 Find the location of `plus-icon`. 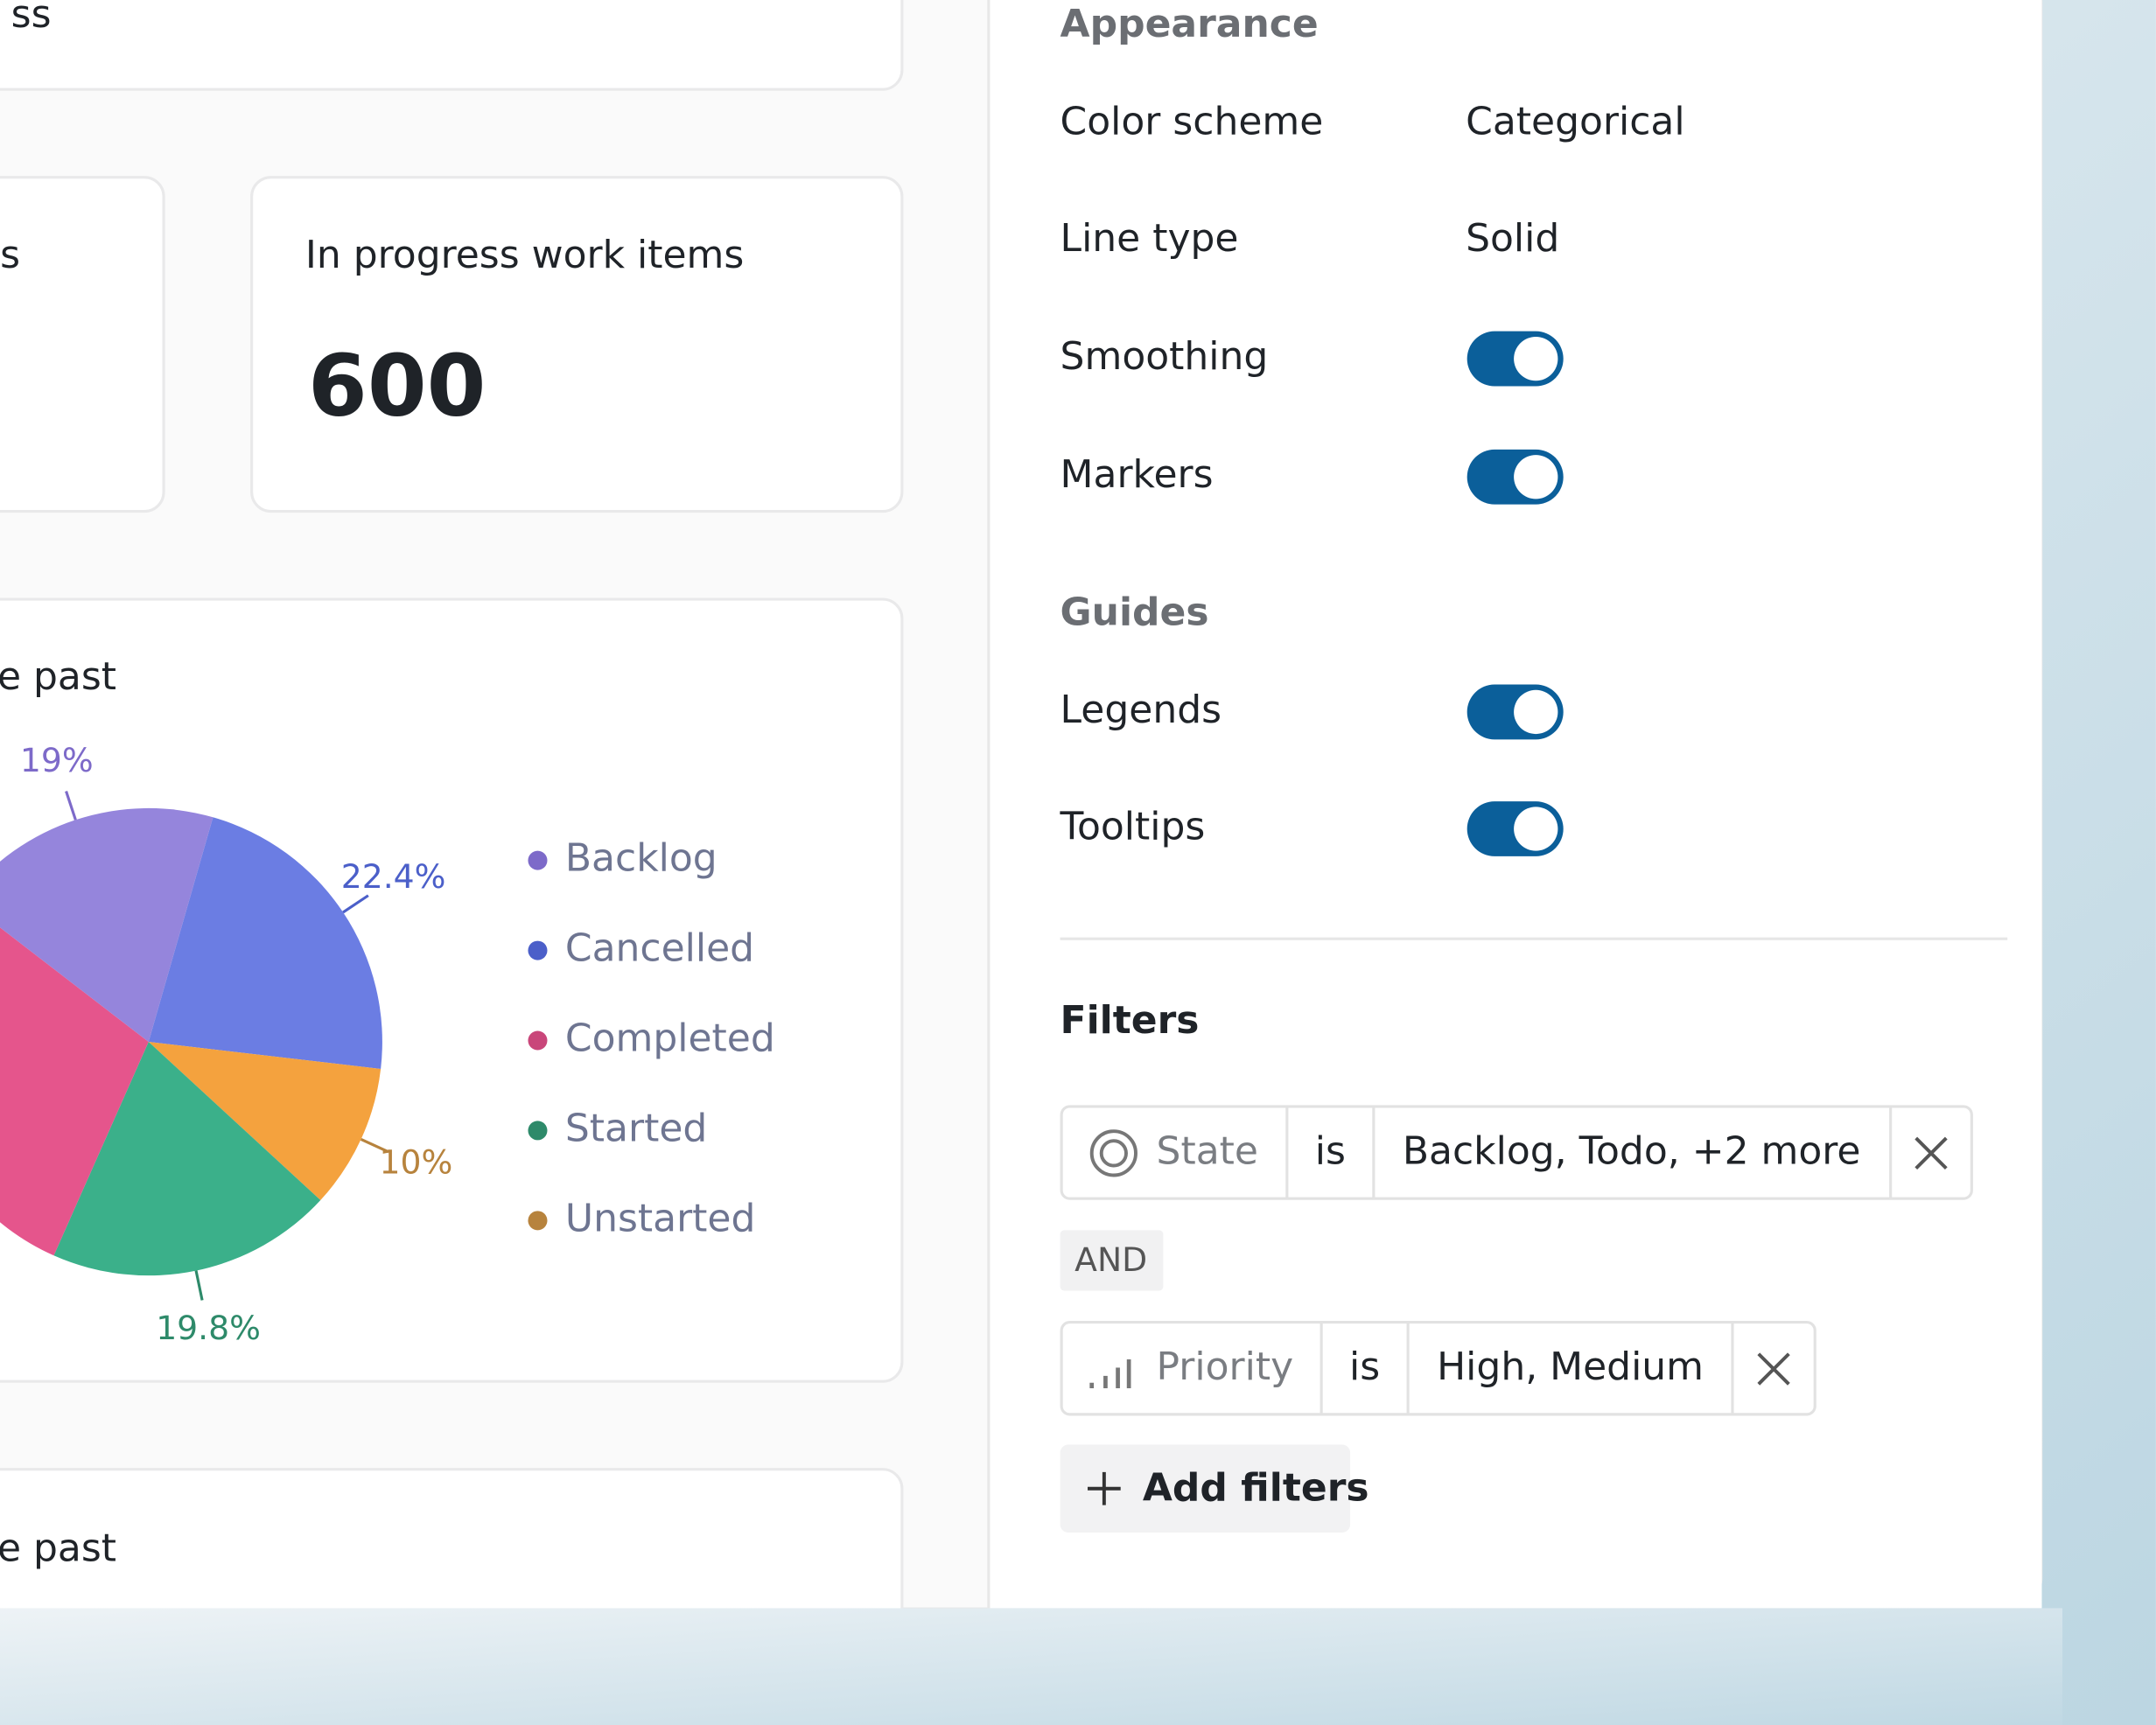

plus-icon is located at coordinates (1104, 1488).